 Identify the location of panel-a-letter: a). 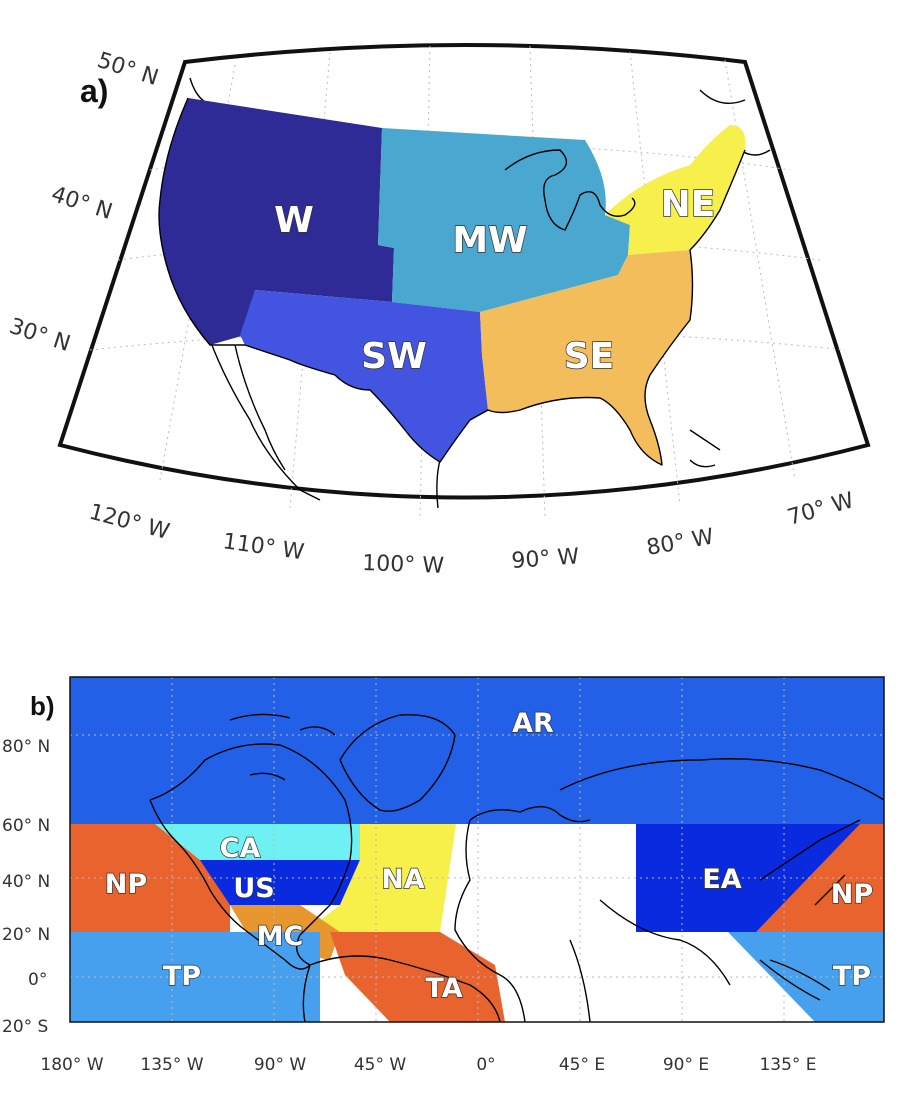
(94, 91).